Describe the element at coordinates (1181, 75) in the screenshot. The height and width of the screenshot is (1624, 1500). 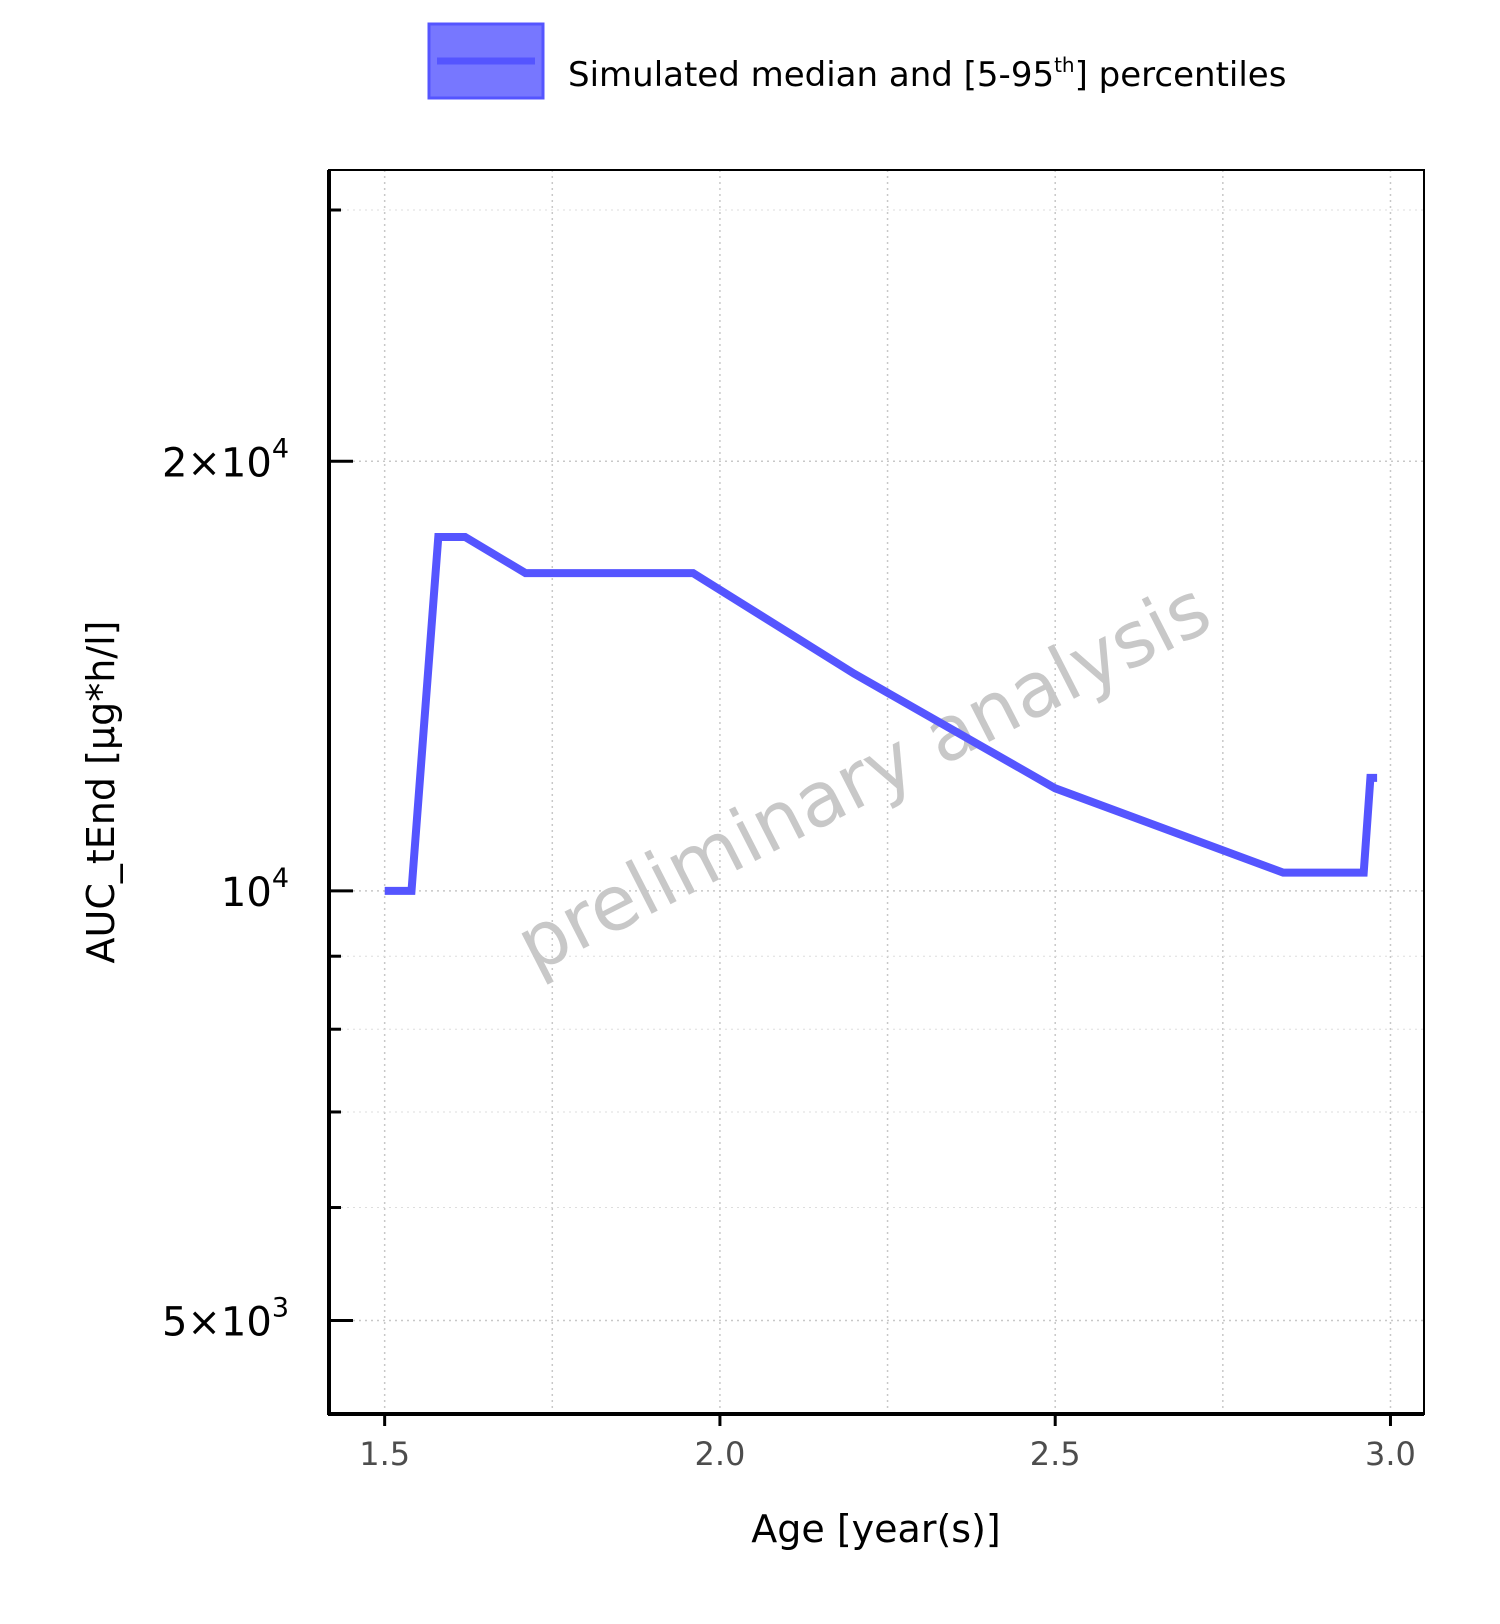
I see `legend-label-end: ] percentiles` at that location.